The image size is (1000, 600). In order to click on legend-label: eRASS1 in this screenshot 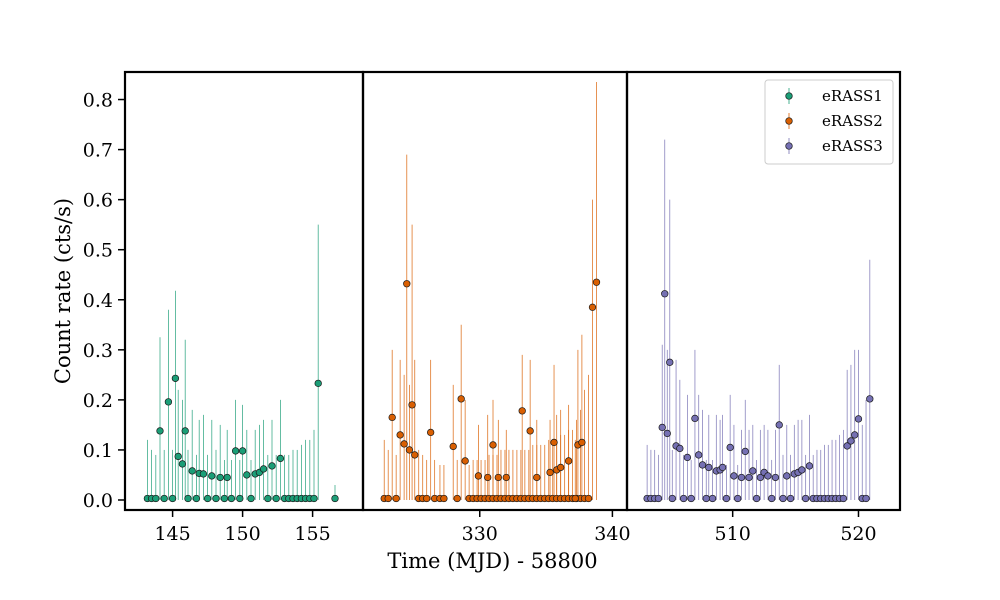, I will do `click(852, 96)`.